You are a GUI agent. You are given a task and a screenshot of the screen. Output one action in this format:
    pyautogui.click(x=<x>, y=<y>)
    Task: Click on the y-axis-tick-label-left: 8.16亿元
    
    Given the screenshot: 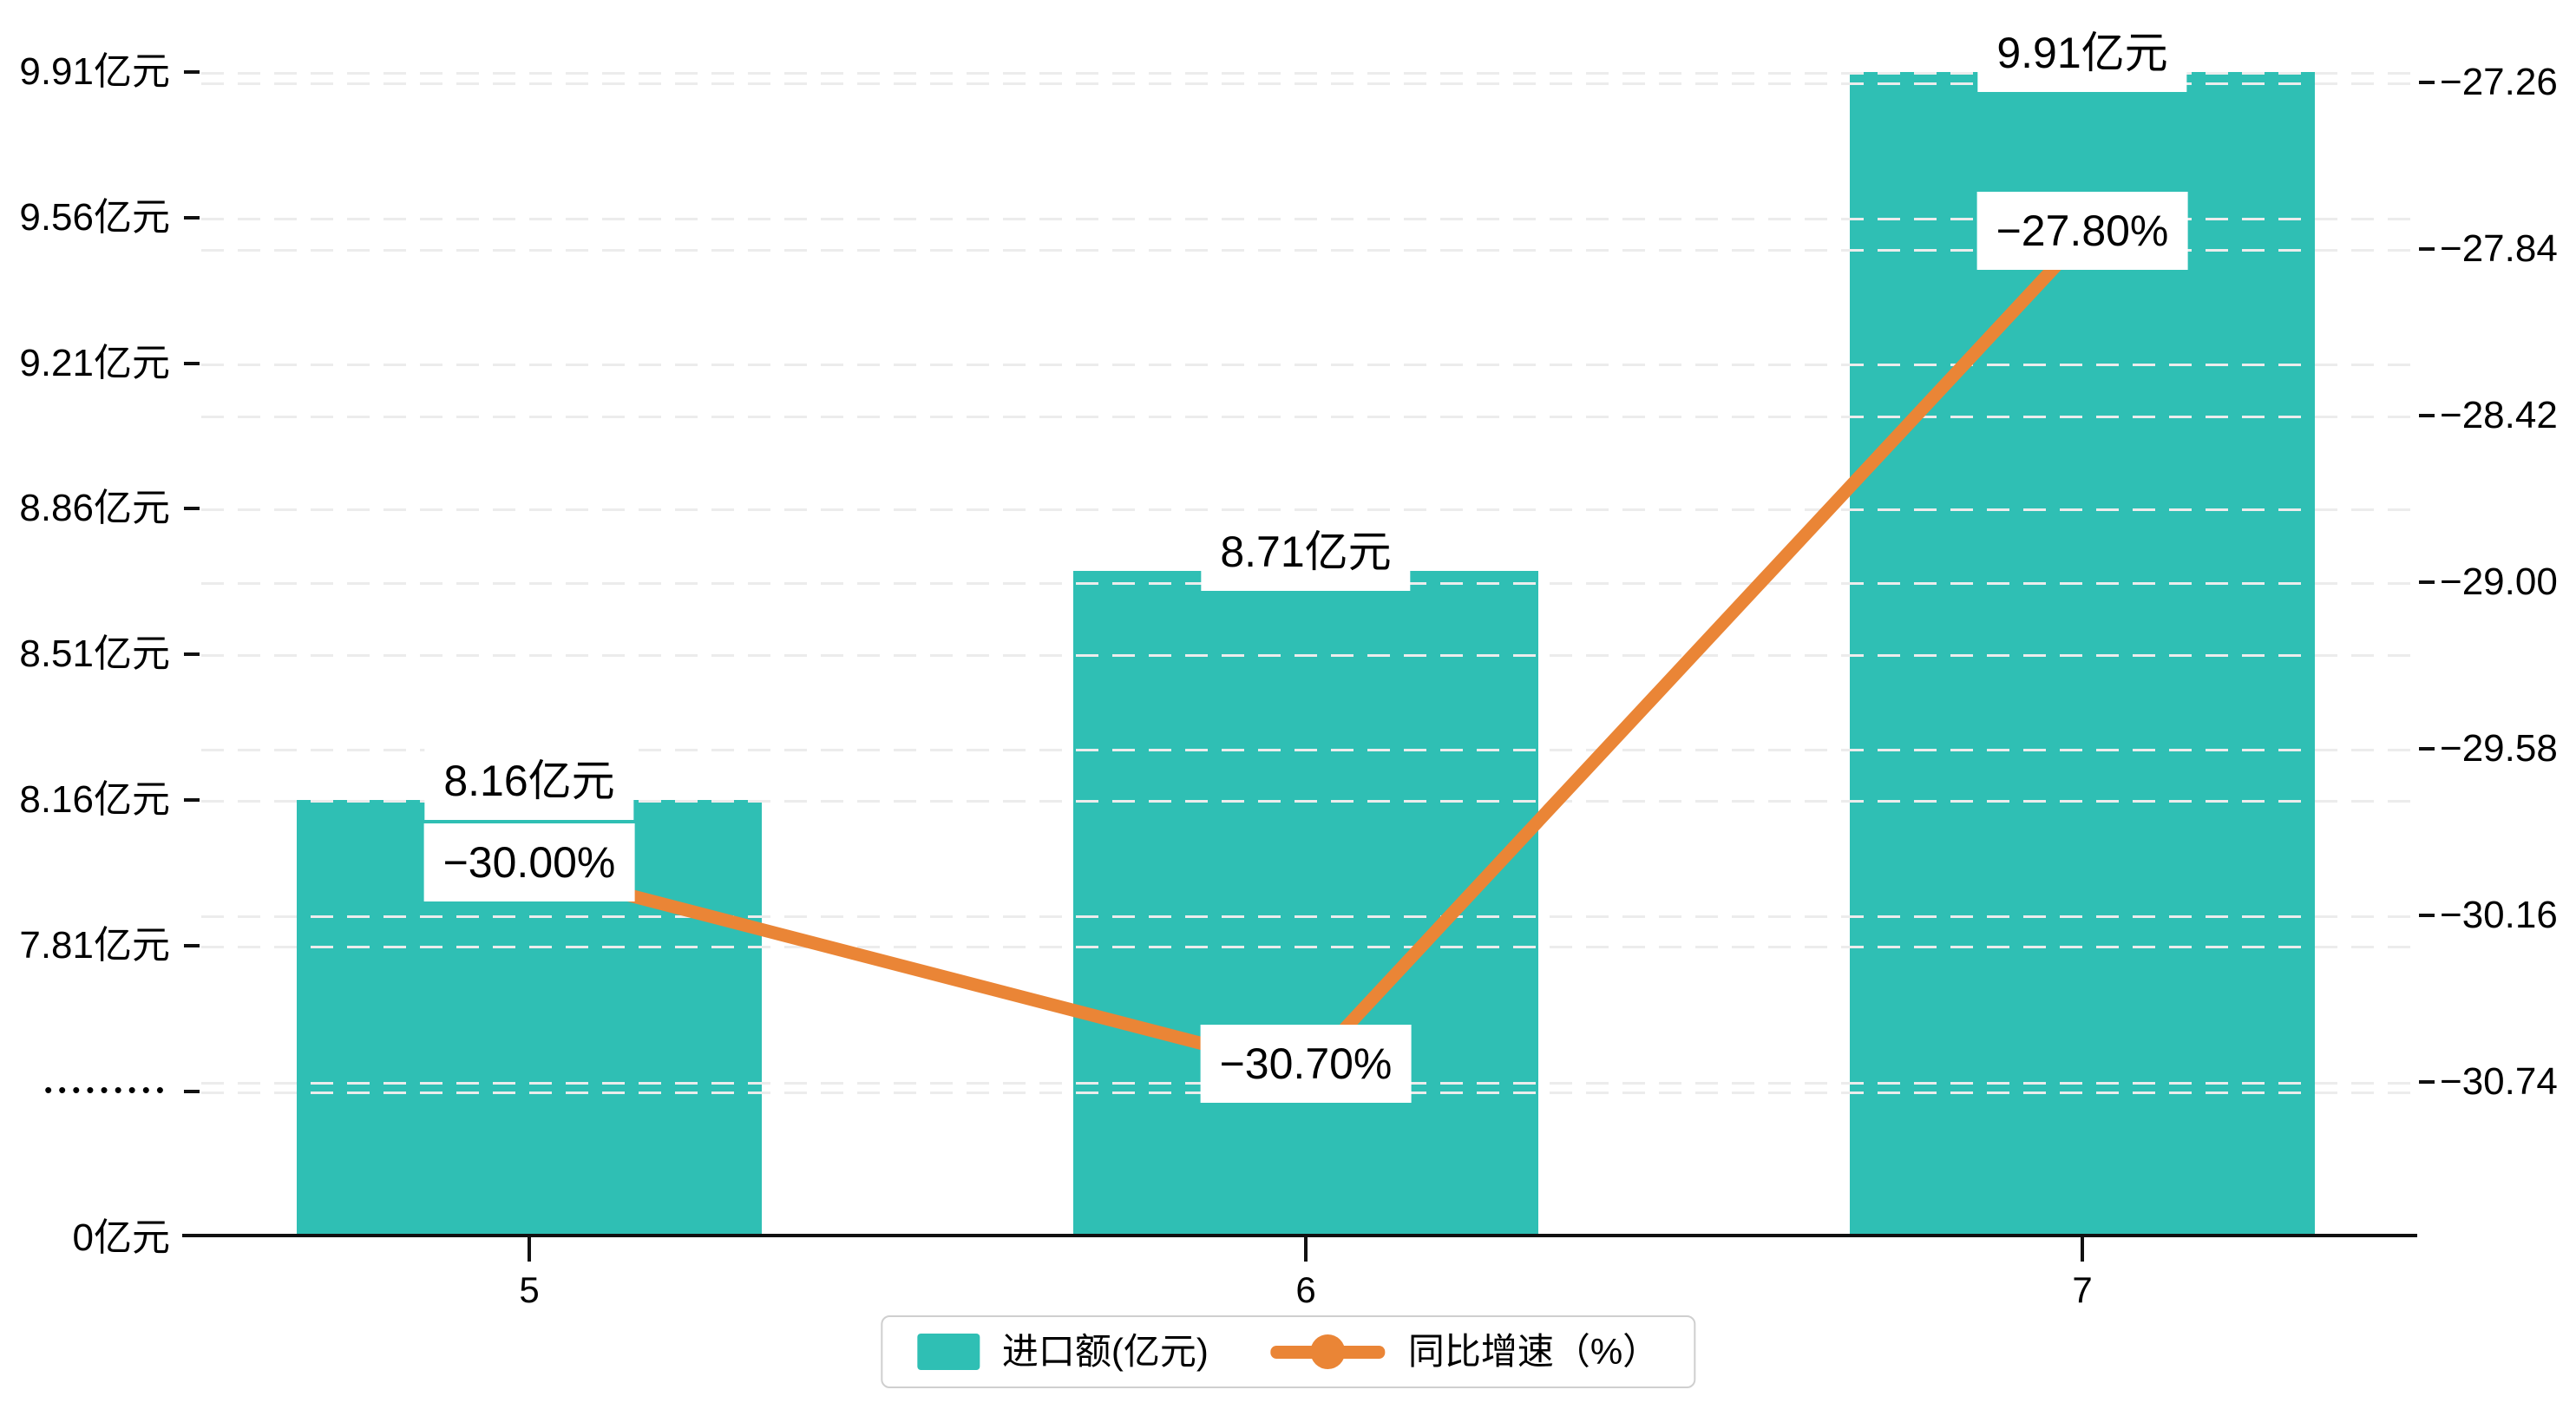 What is the action you would take?
    pyautogui.click(x=94, y=800)
    